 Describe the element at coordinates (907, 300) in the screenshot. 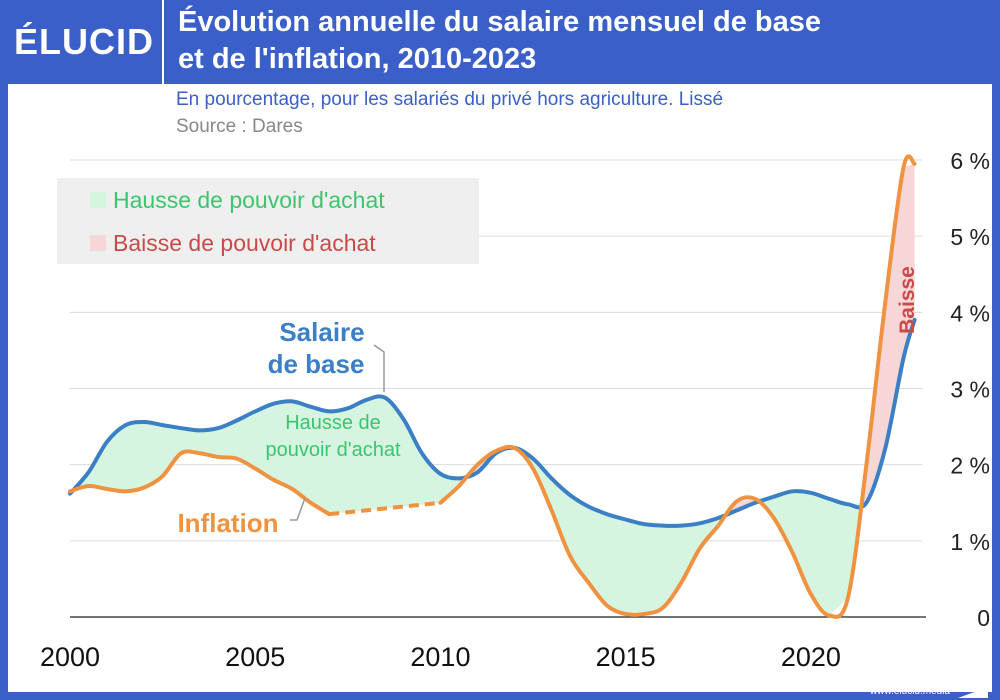

I see `annotation-baisse: Baisse` at that location.